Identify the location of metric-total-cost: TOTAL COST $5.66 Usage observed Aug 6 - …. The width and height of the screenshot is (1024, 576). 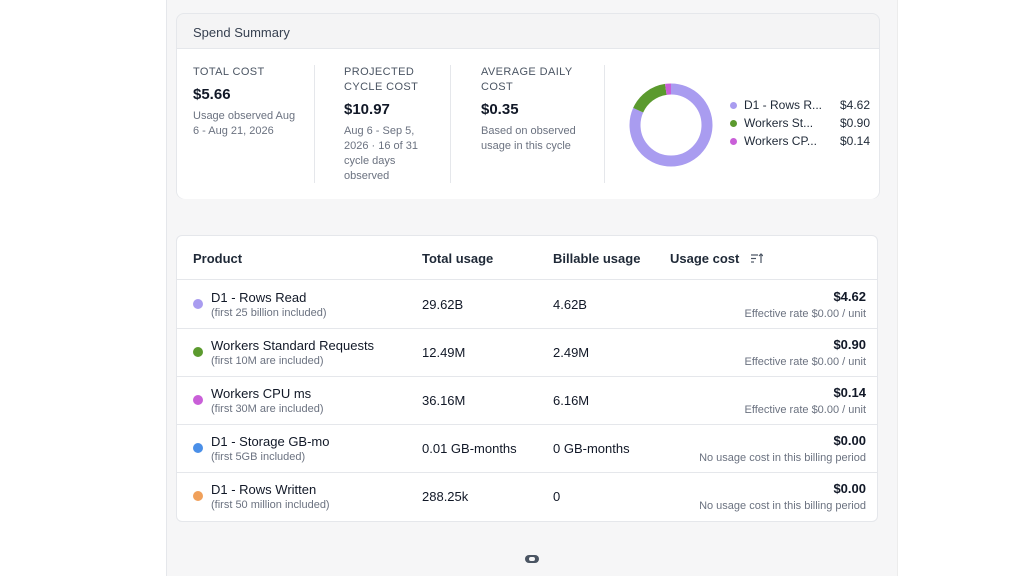
(248, 102).